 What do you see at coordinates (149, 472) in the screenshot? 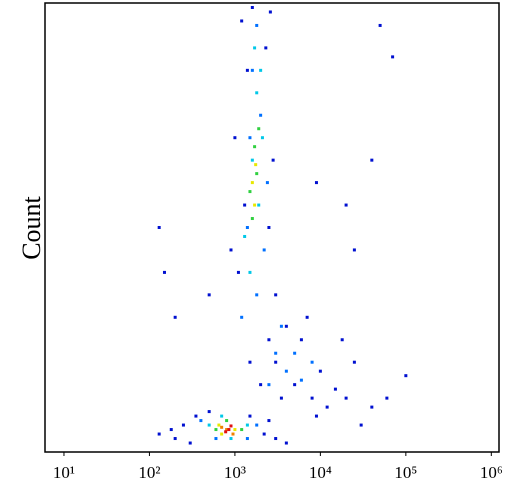
I see `x-tick-label: 10²` at bounding box center [149, 472].